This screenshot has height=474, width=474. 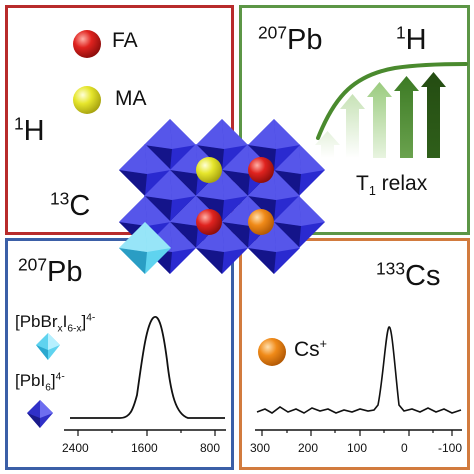 What do you see at coordinates (272, 352) in the screenshot?
I see `cs-sphere-icon` at bounding box center [272, 352].